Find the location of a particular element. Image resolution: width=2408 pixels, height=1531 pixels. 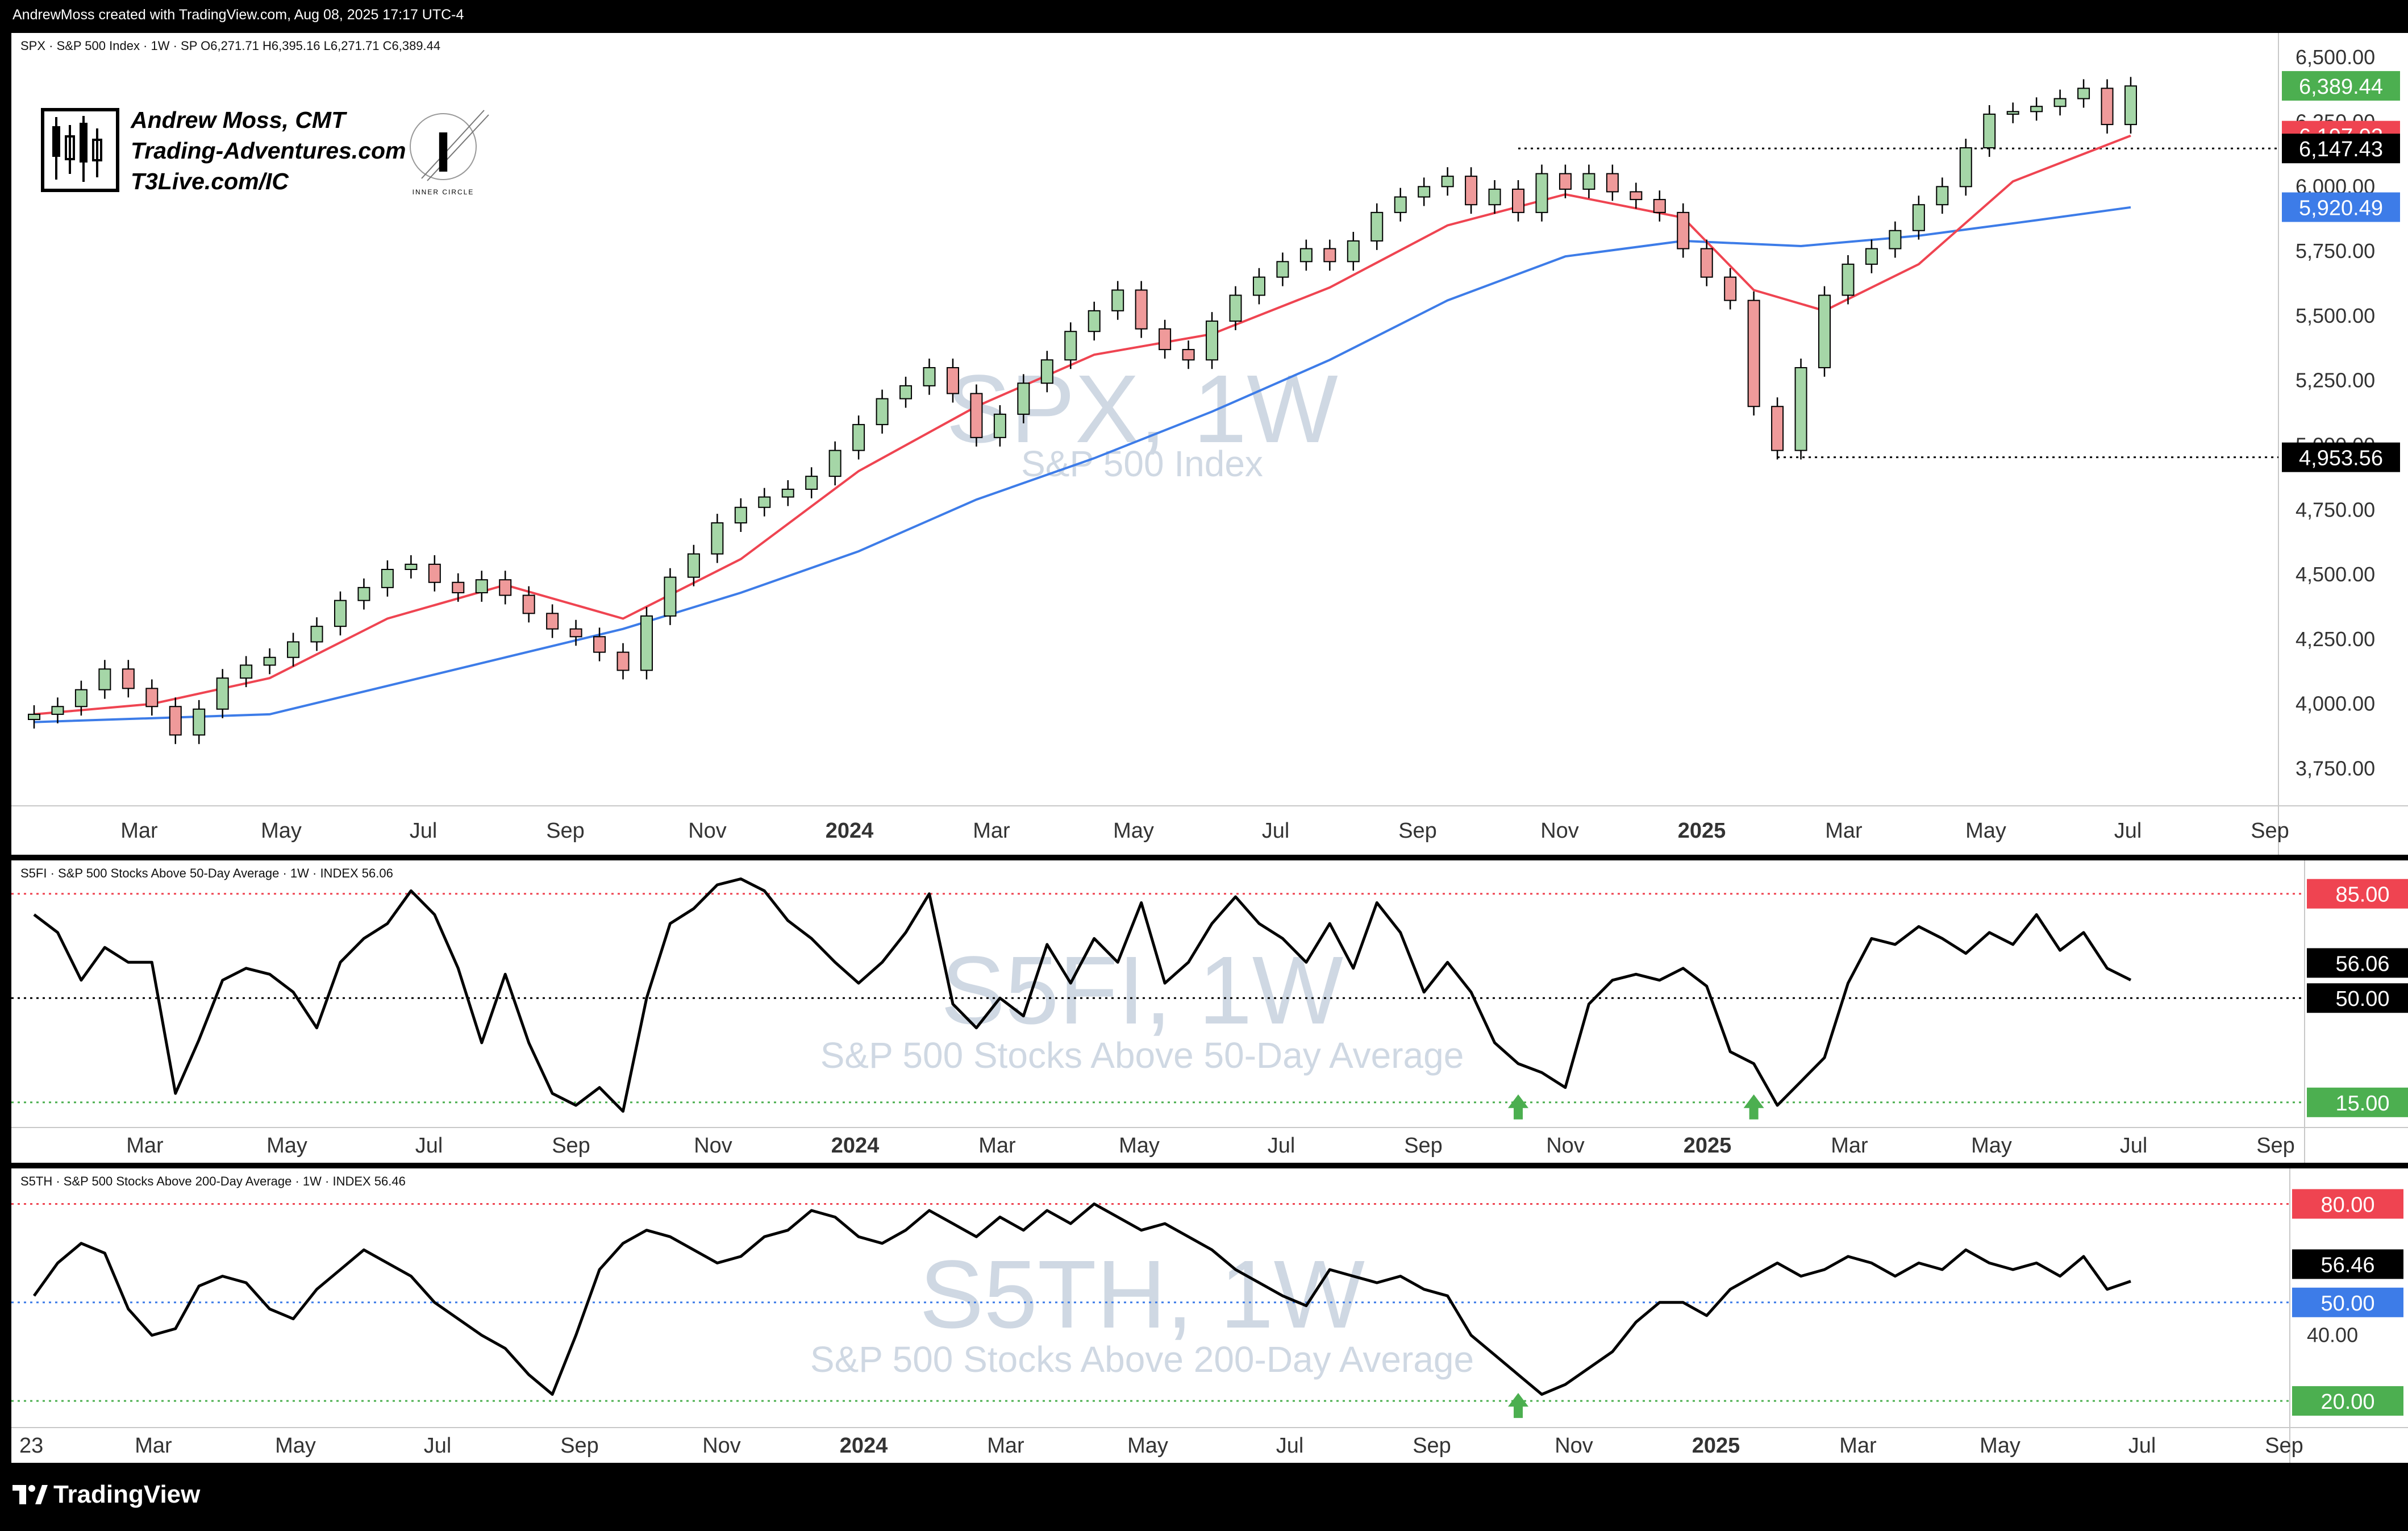

price-tick-label: 4,500.00 is located at coordinates (2335, 574).